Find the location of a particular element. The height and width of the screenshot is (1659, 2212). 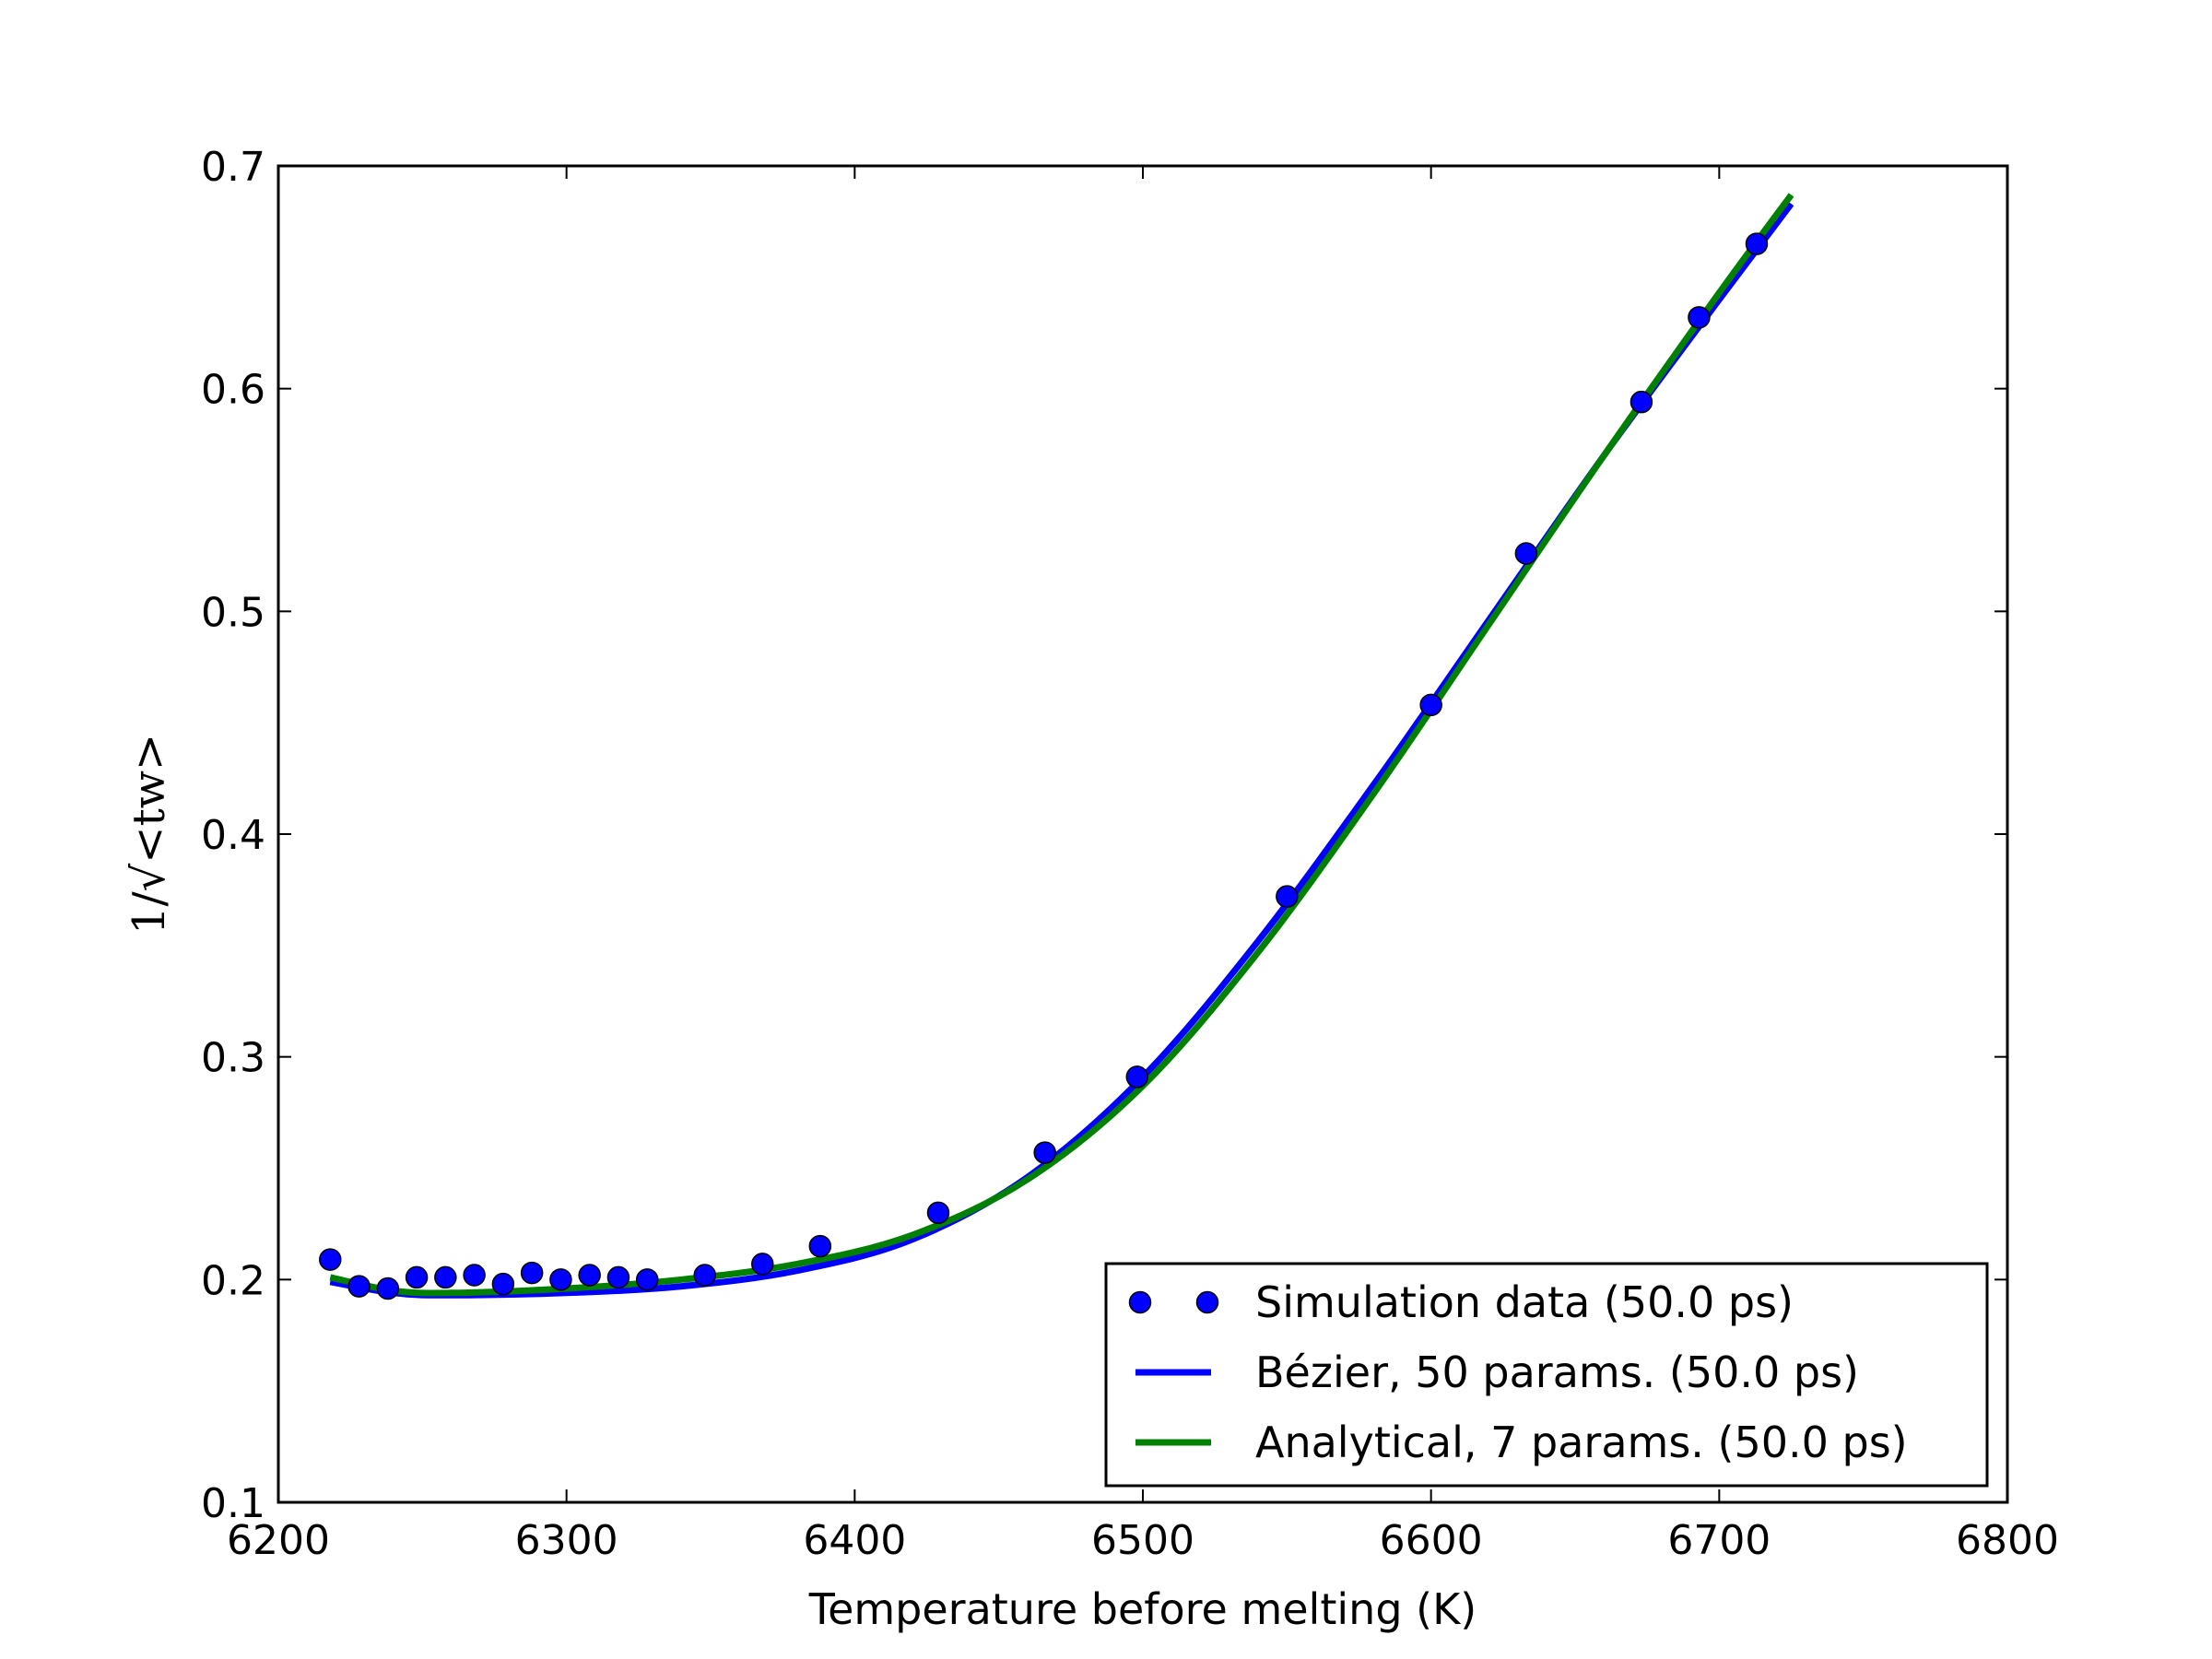

y-tick-label: 0.7 is located at coordinates (233, 167).